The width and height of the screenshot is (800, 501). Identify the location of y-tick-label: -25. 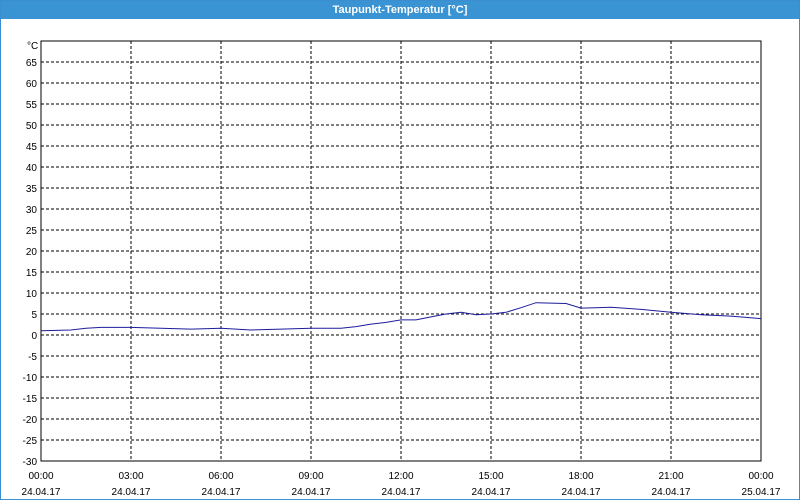
(30, 441).